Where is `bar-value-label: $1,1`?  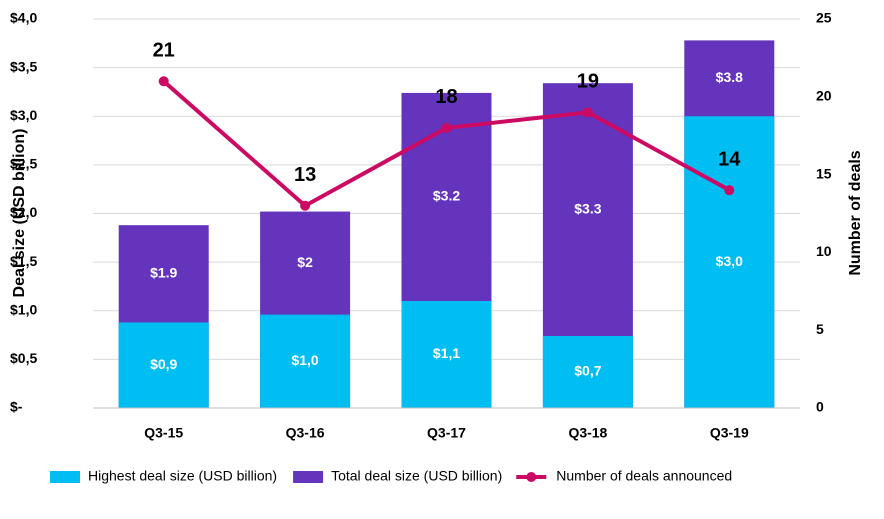 bar-value-label: $1,1 is located at coordinates (446, 353).